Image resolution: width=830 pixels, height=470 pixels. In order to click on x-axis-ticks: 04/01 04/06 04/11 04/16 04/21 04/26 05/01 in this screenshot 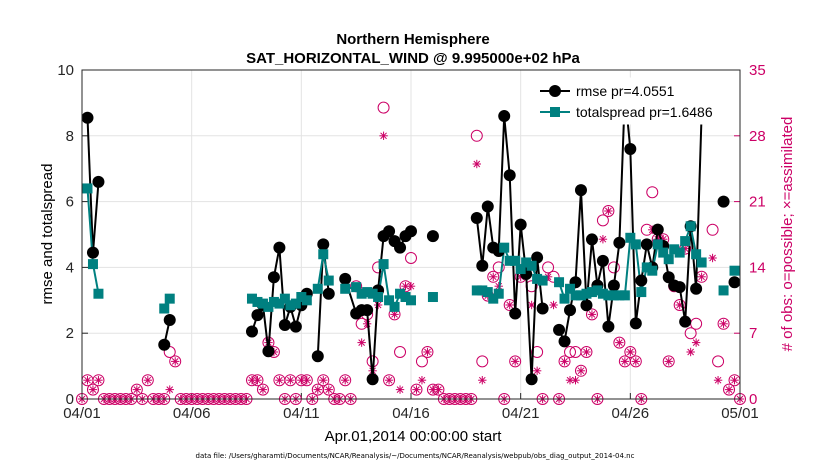, I will do `click(411, 407)`.